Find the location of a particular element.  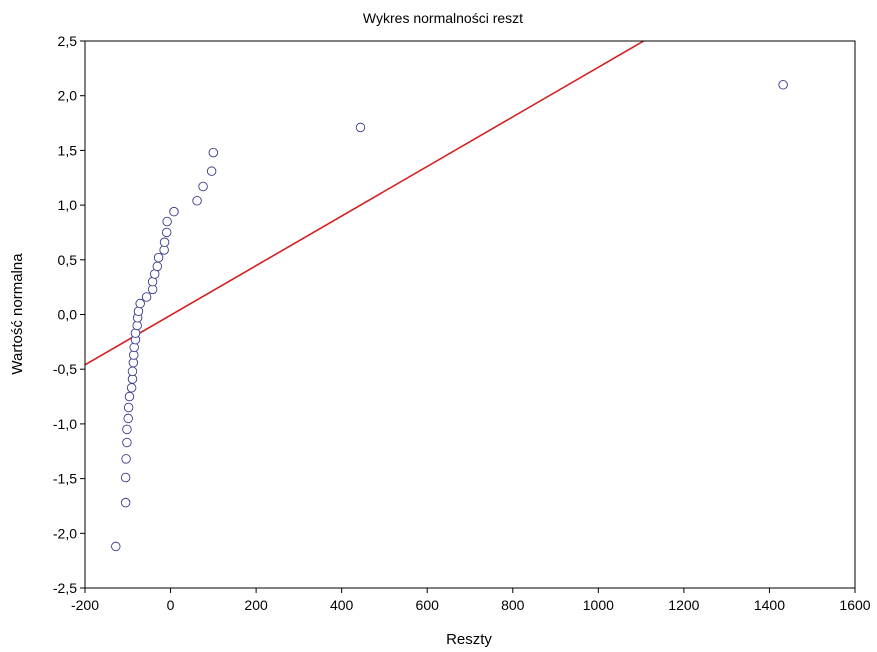

x-axis-label: Reszty is located at coordinates (469, 639).